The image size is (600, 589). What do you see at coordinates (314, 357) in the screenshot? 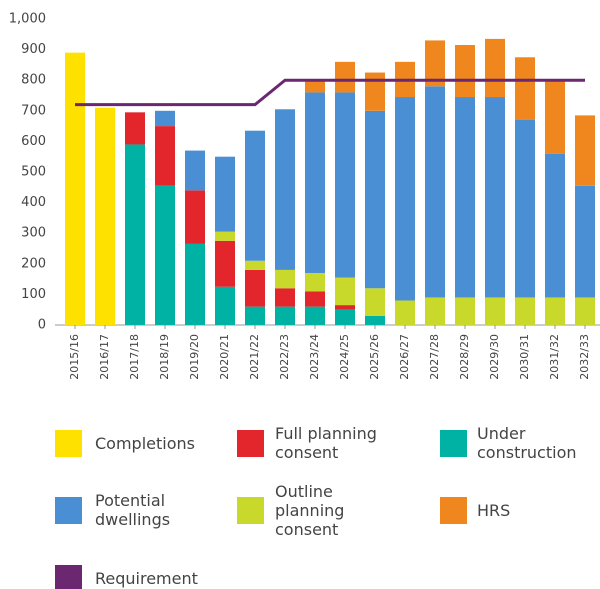
I see `x-tick-label: 2023/24` at bounding box center [314, 357].